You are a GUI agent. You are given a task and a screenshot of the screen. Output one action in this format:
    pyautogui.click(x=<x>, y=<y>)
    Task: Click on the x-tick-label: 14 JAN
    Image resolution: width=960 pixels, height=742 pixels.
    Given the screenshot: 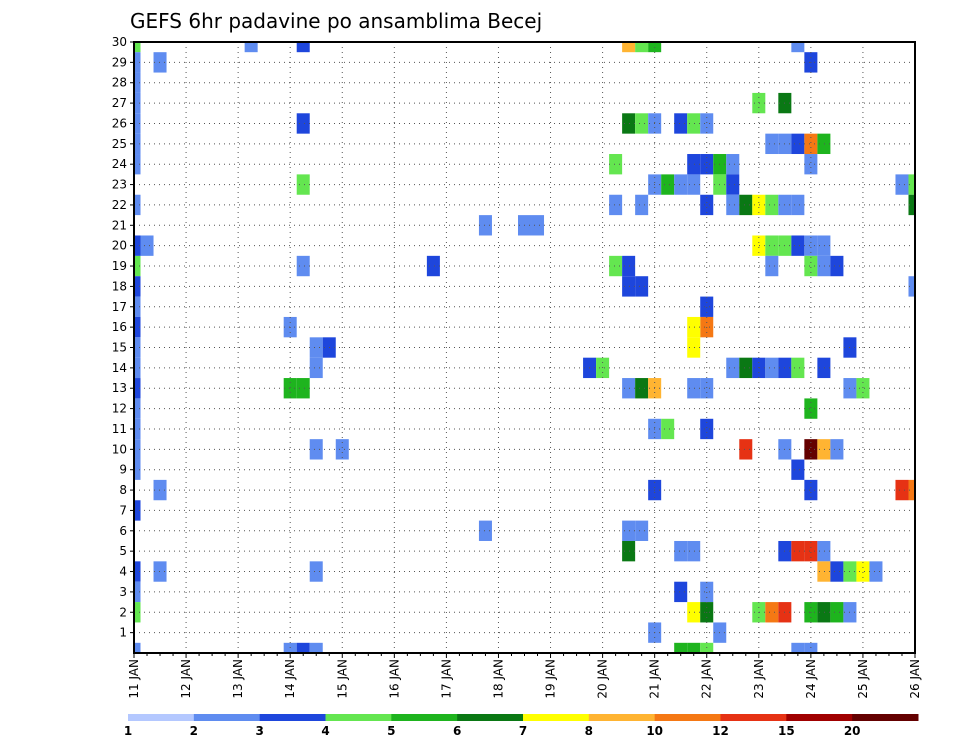 What is the action you would take?
    pyautogui.click(x=290, y=679)
    